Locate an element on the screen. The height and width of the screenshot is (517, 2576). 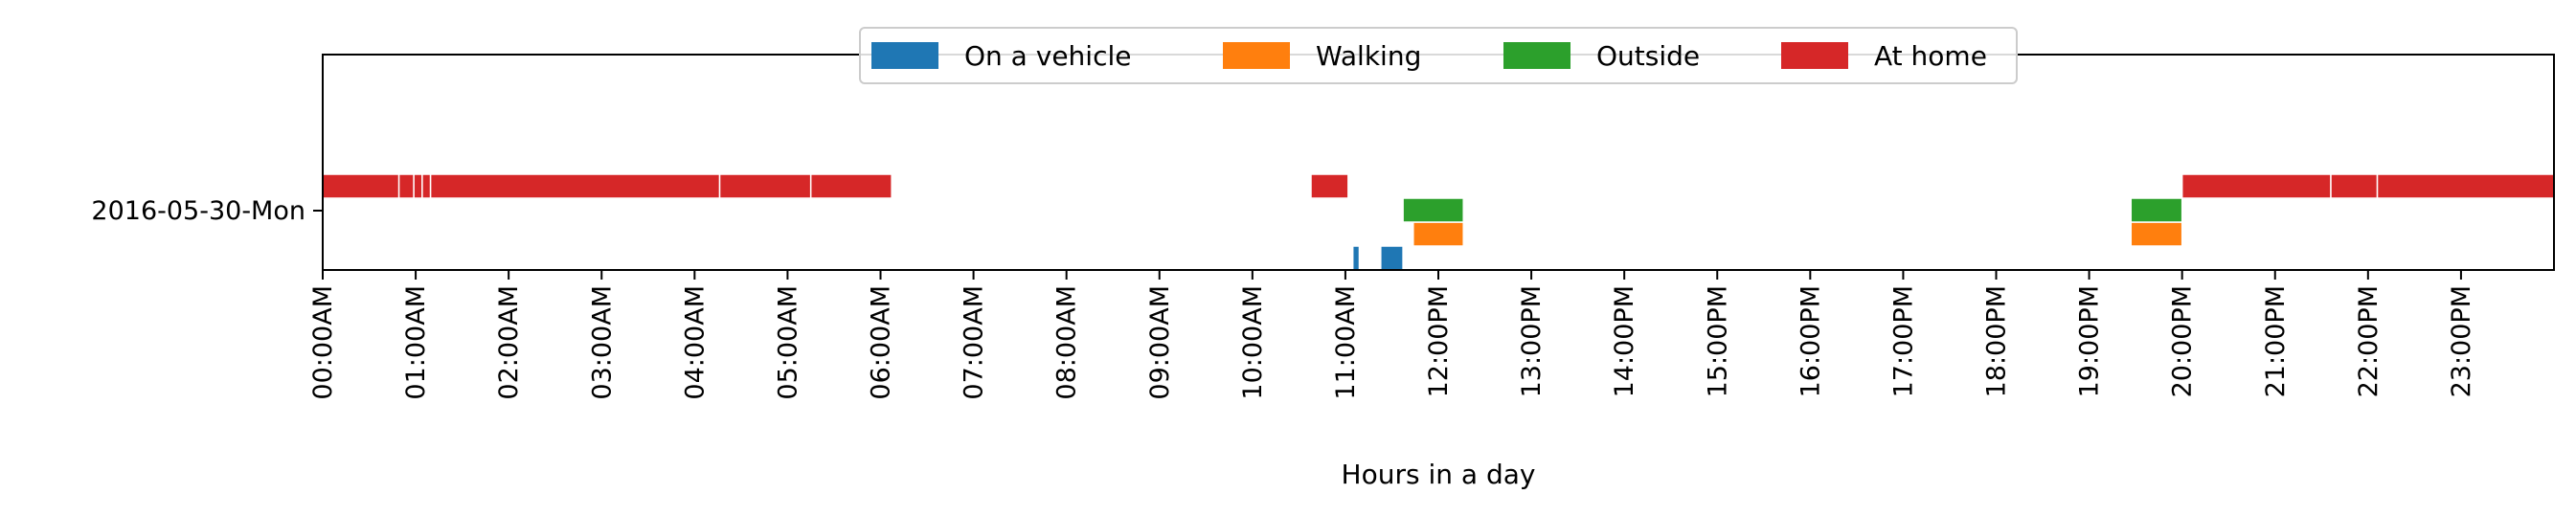
y-axis: 2016-05-30-Mon is located at coordinates (207, 211).